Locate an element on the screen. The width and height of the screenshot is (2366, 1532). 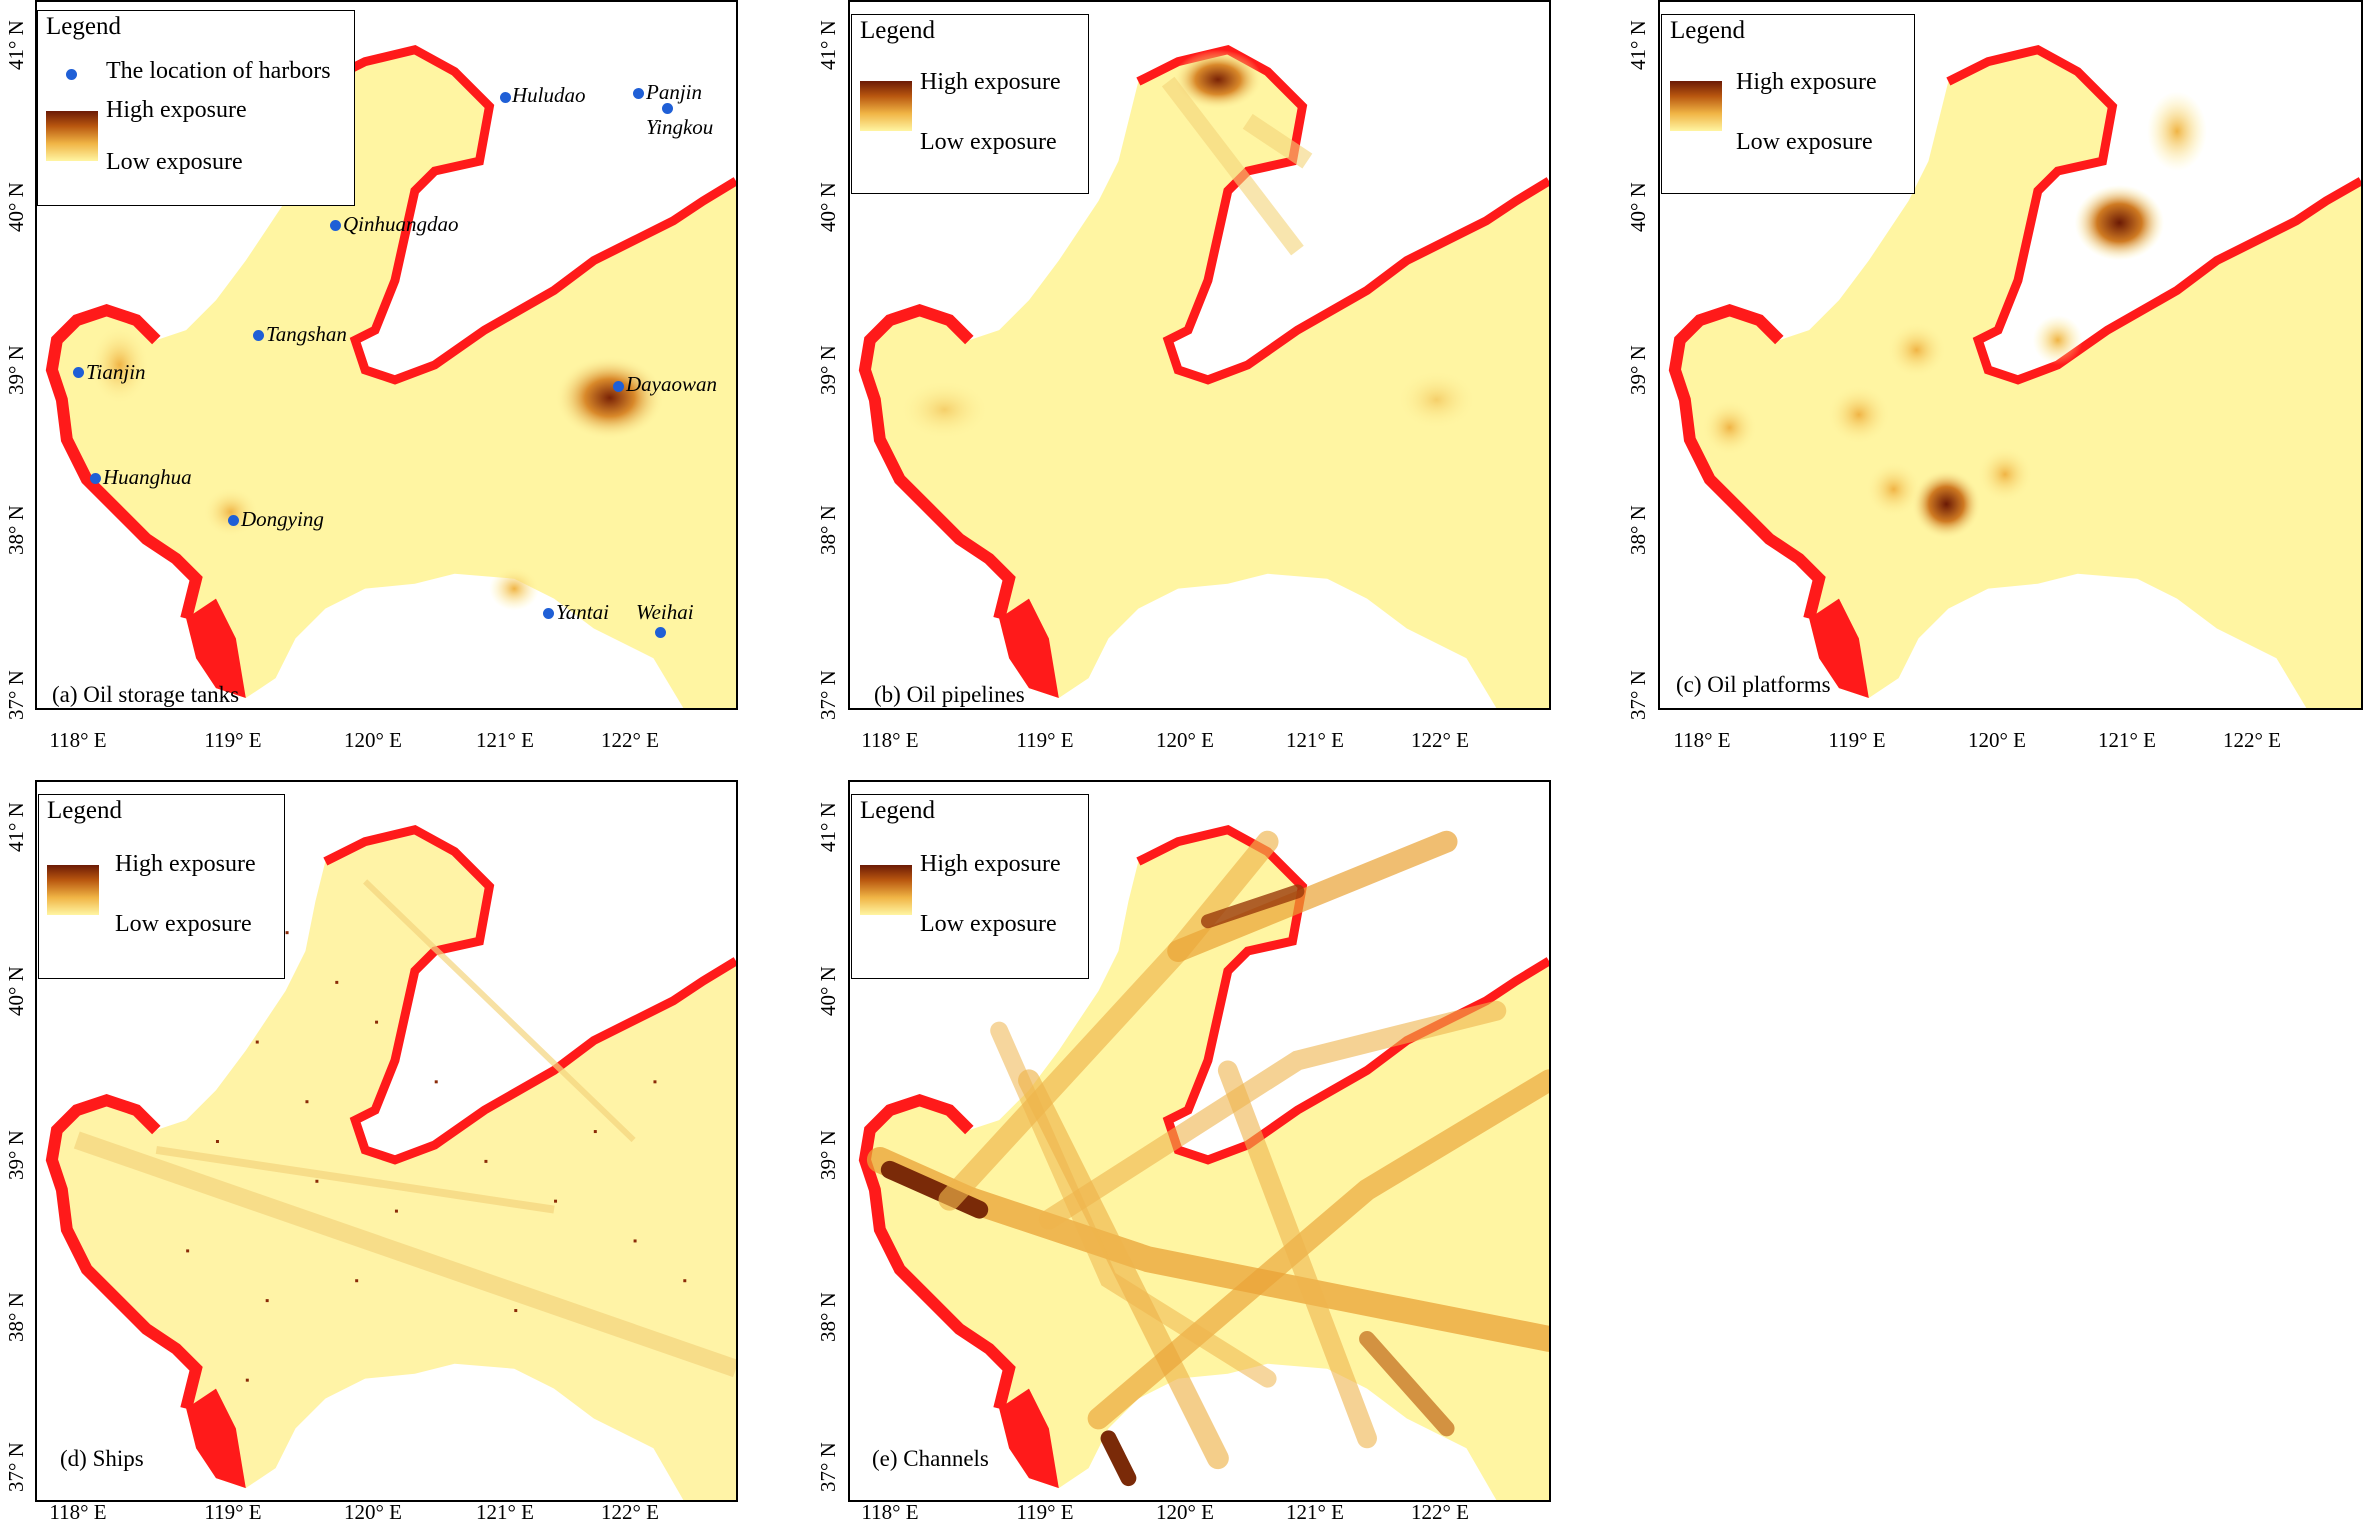
harbor-label: Qinhuangdao is located at coordinates (401, 224).